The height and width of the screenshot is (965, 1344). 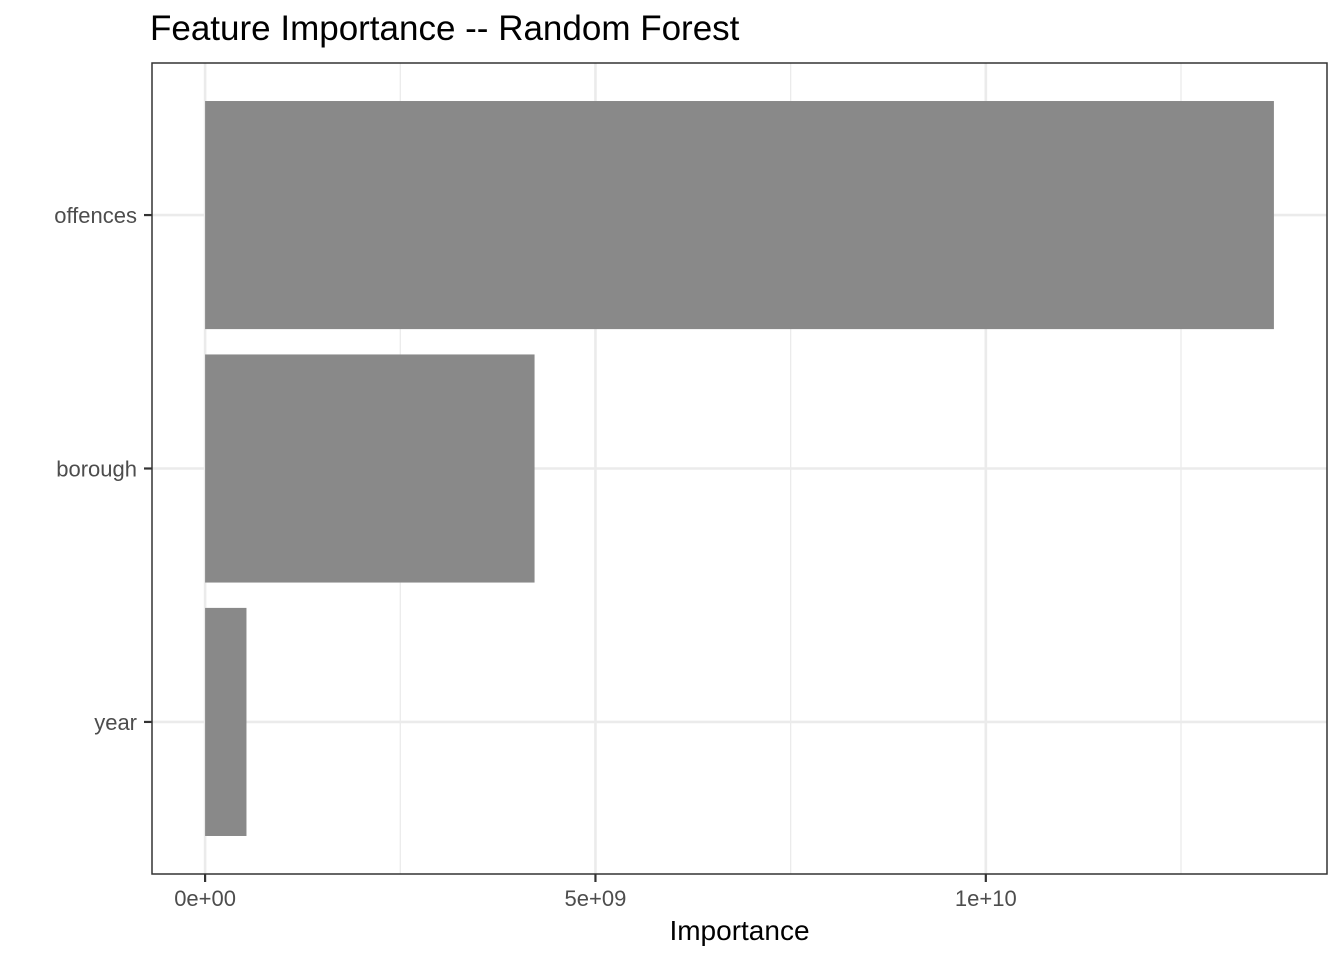 What do you see at coordinates (95, 215) in the screenshot?
I see `y-tick-label-offences: offences` at bounding box center [95, 215].